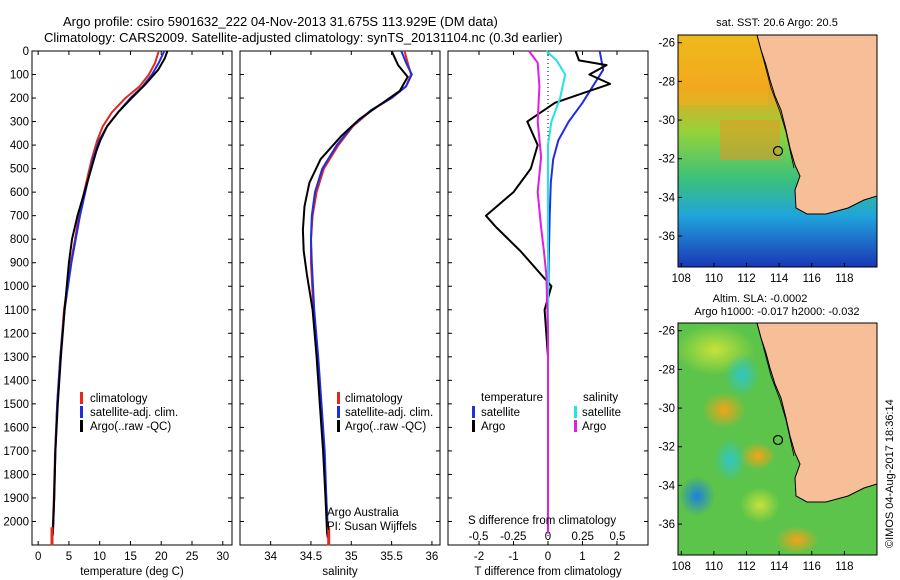  I want to click on x-tick-label: 30, so click(222, 557).